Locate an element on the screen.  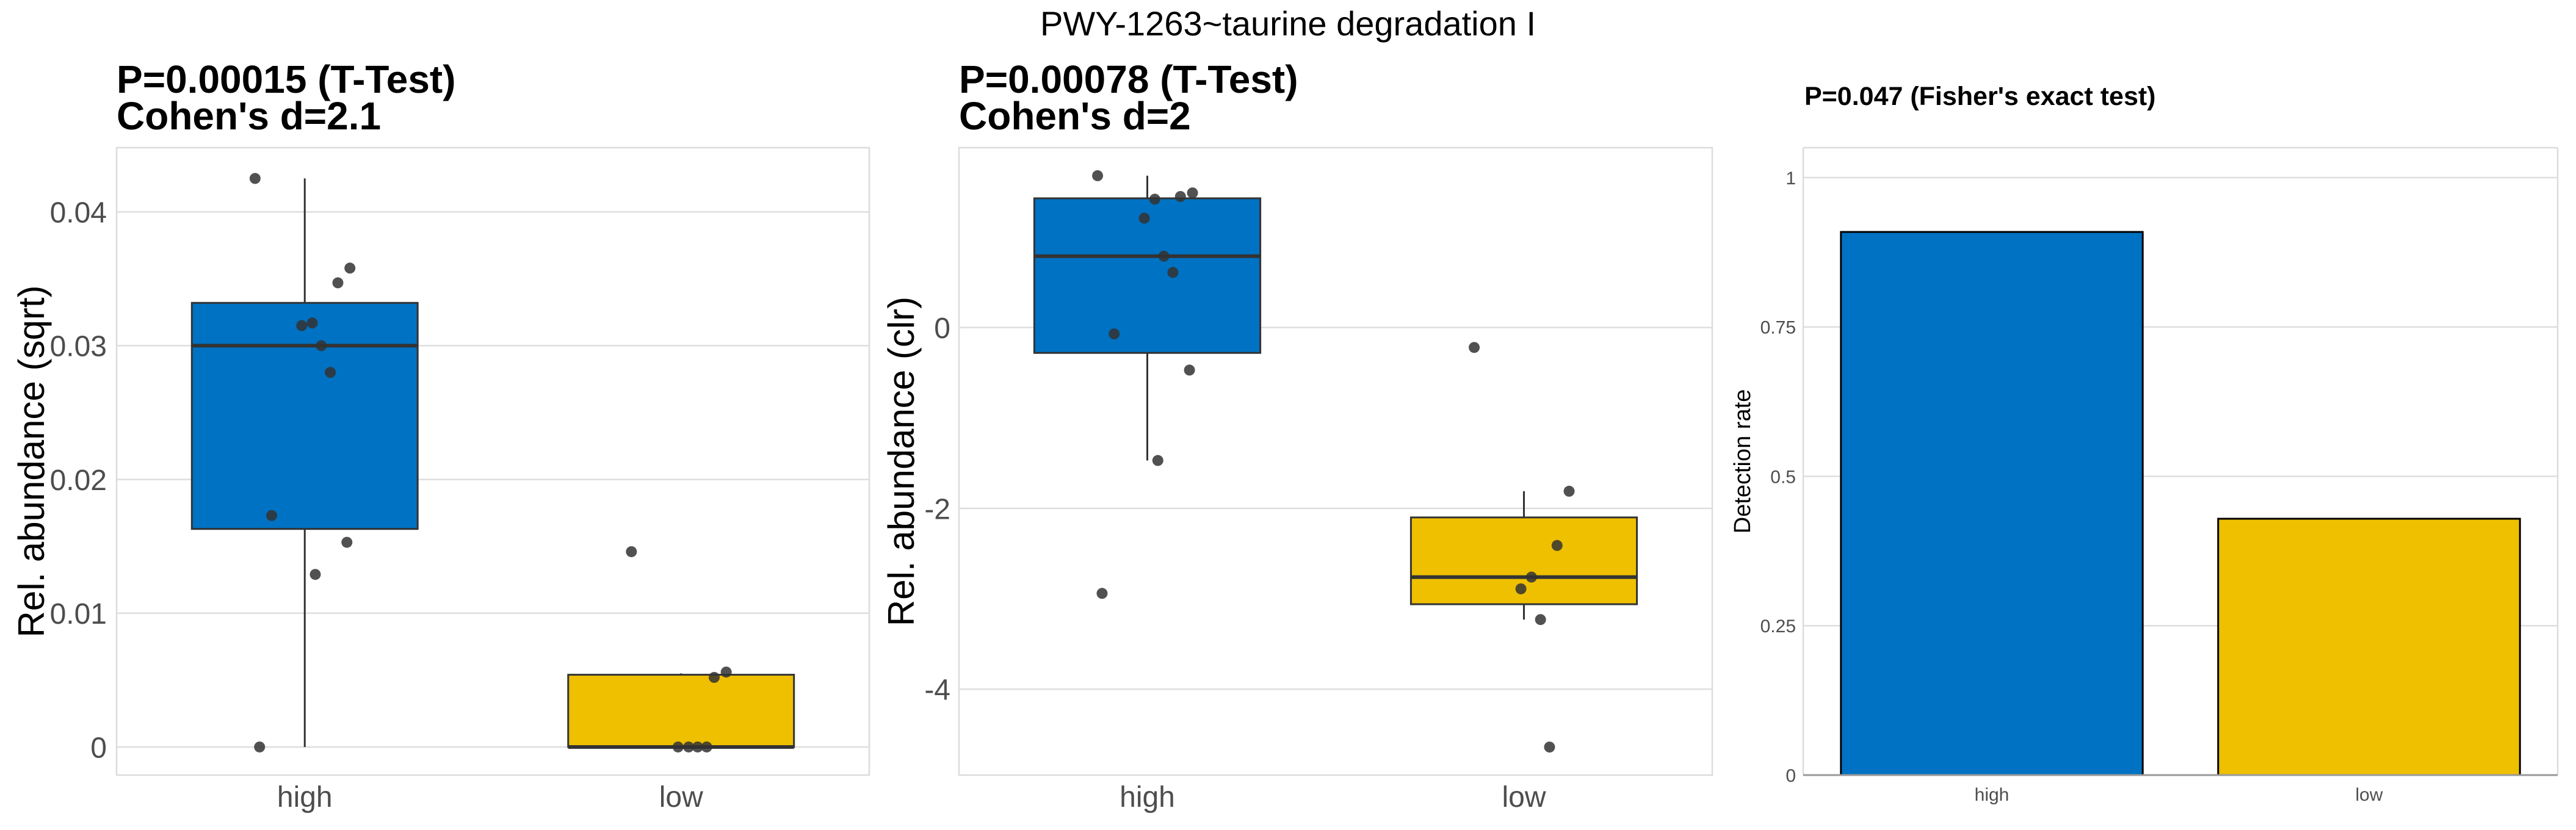
panel-subtitle: Cohen's d=2 is located at coordinates (1075, 116).